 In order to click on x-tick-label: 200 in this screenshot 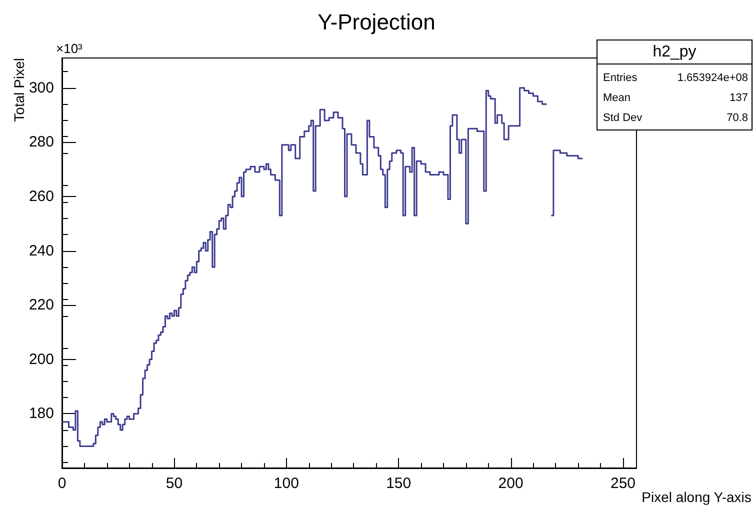, I will do `click(511, 483)`.